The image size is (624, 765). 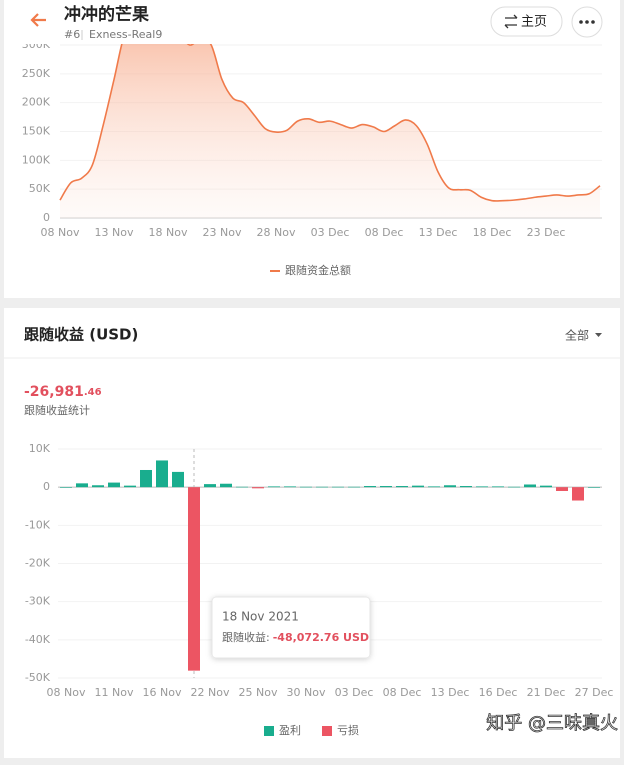 I want to click on x-tick-label: 22 Nov, so click(x=210, y=692).